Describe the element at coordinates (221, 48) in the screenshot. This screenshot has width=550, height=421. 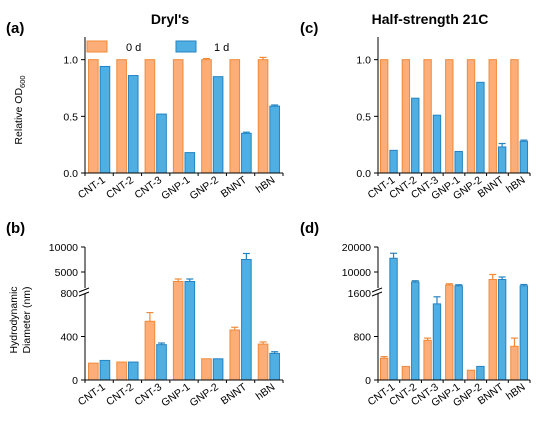
I see `legend-label-1d: 1 d` at that location.